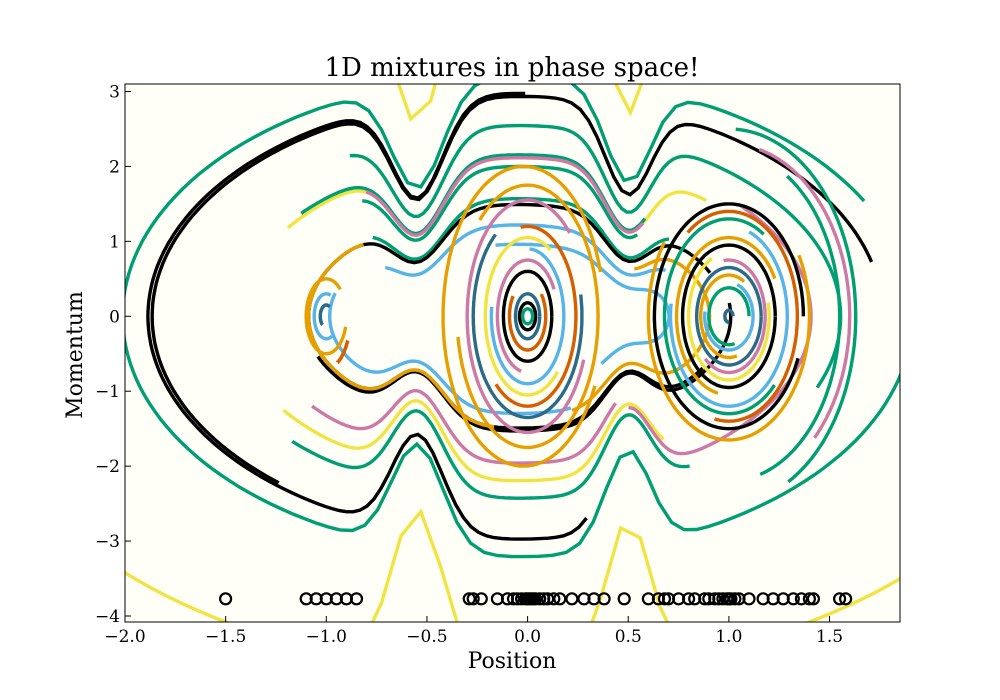 The height and width of the screenshot is (700, 1000). Describe the element at coordinates (512, 68) in the screenshot. I see `chart-title: 1D mixtures in phase space!` at that location.